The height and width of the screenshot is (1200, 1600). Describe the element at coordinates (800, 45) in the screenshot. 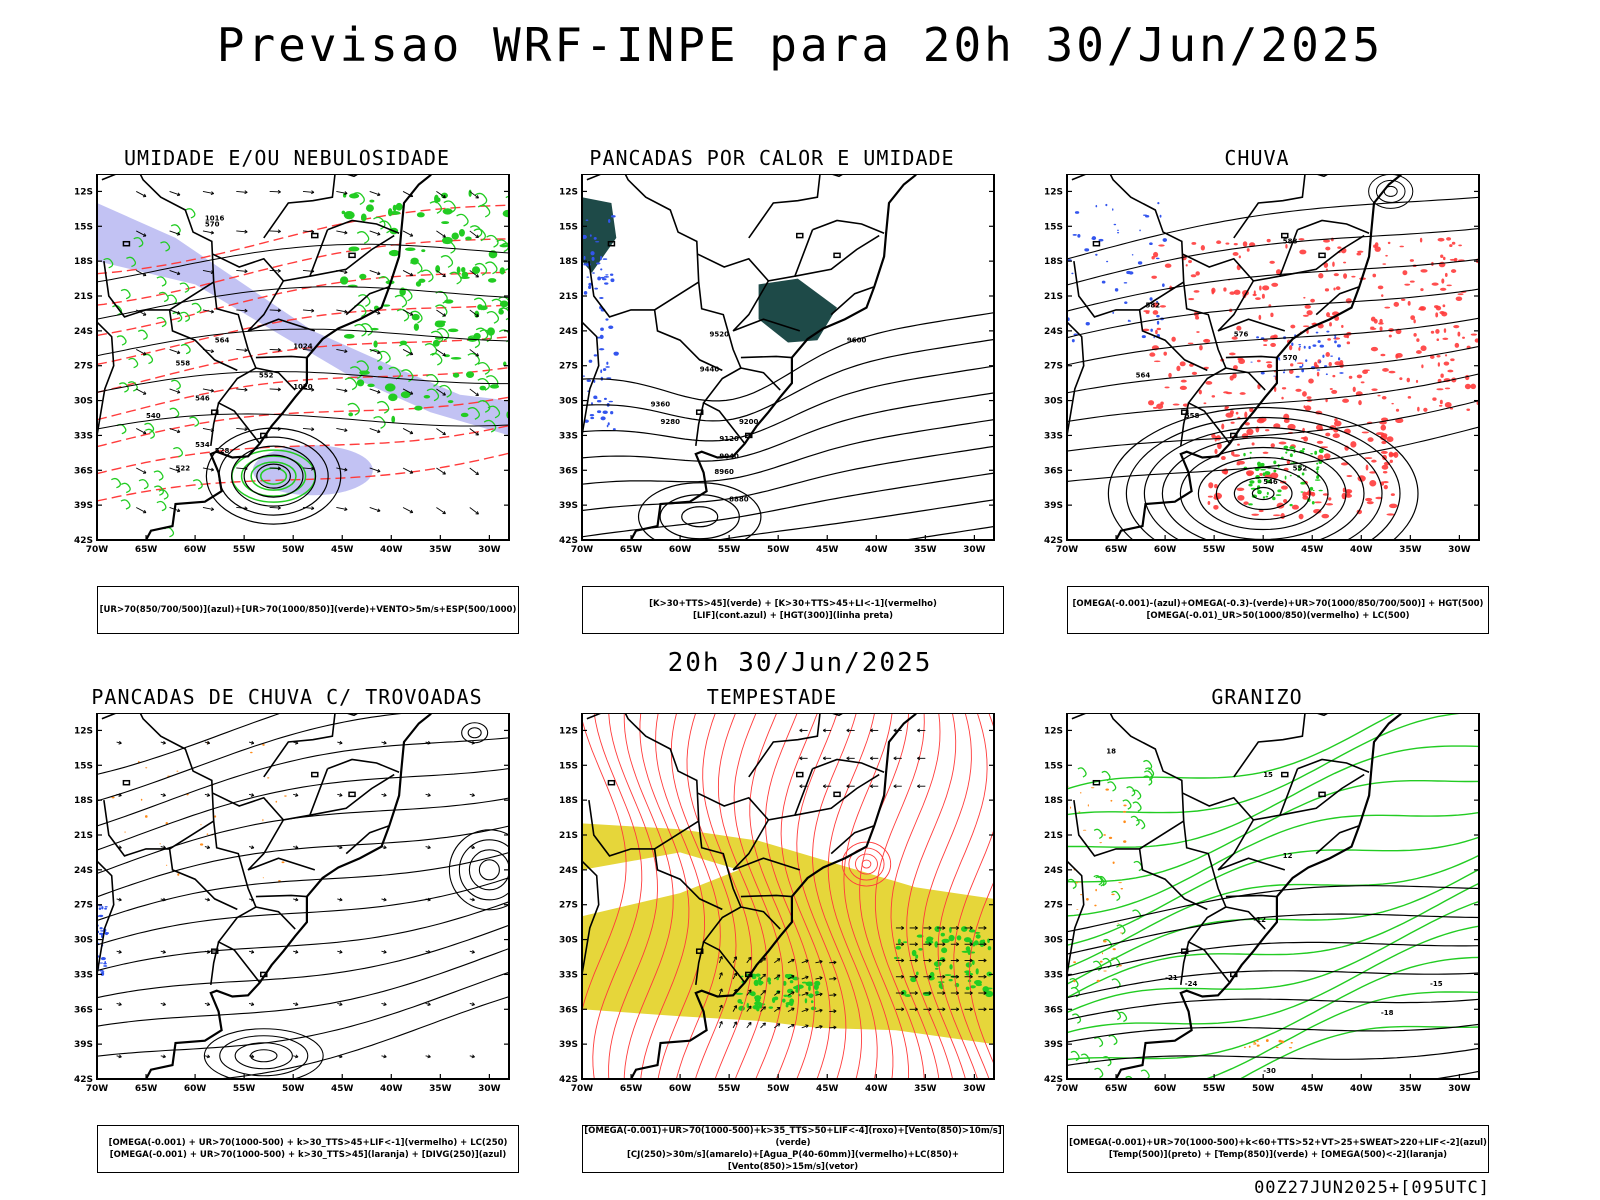

I see `main-title: Previsao WRF-INPE para 20h 30/Jun/2025` at that location.